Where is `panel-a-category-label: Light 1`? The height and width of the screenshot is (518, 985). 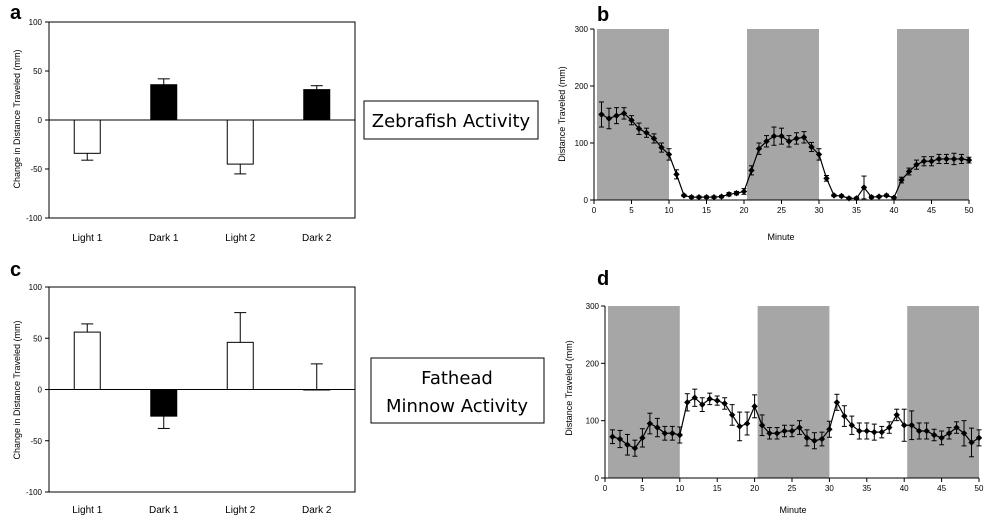 panel-a-category-label: Light 1 is located at coordinates (87, 238).